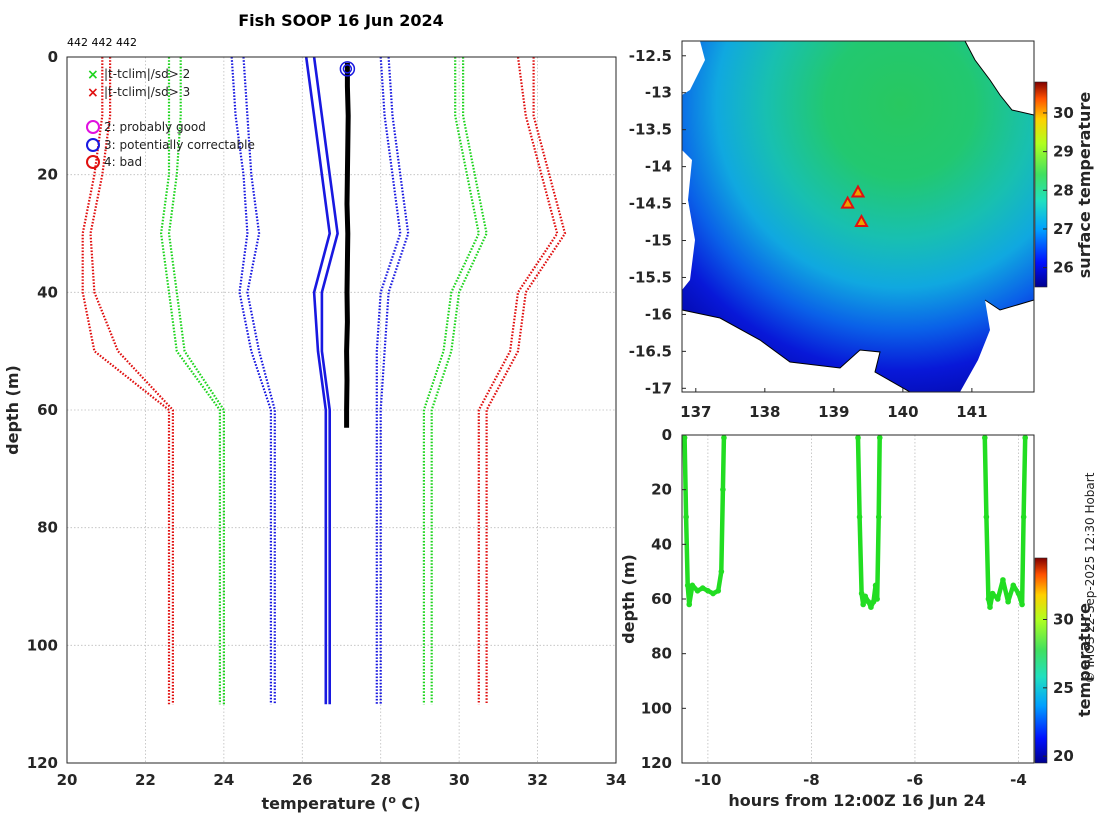 The height and width of the screenshot is (820, 1100). What do you see at coordinates (997, 346) in the screenshot?
I see `land-mask-southeast` at bounding box center [997, 346].